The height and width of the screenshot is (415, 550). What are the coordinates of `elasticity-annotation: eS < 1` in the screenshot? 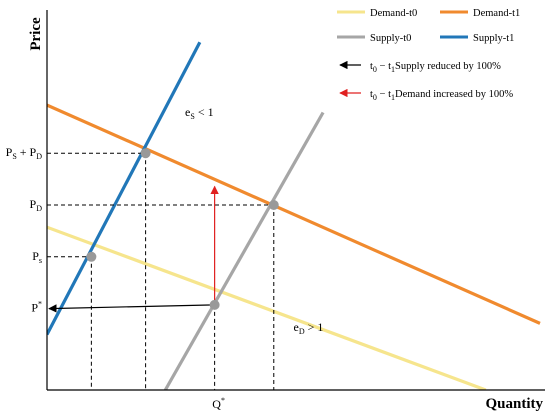 It's located at (199, 113).